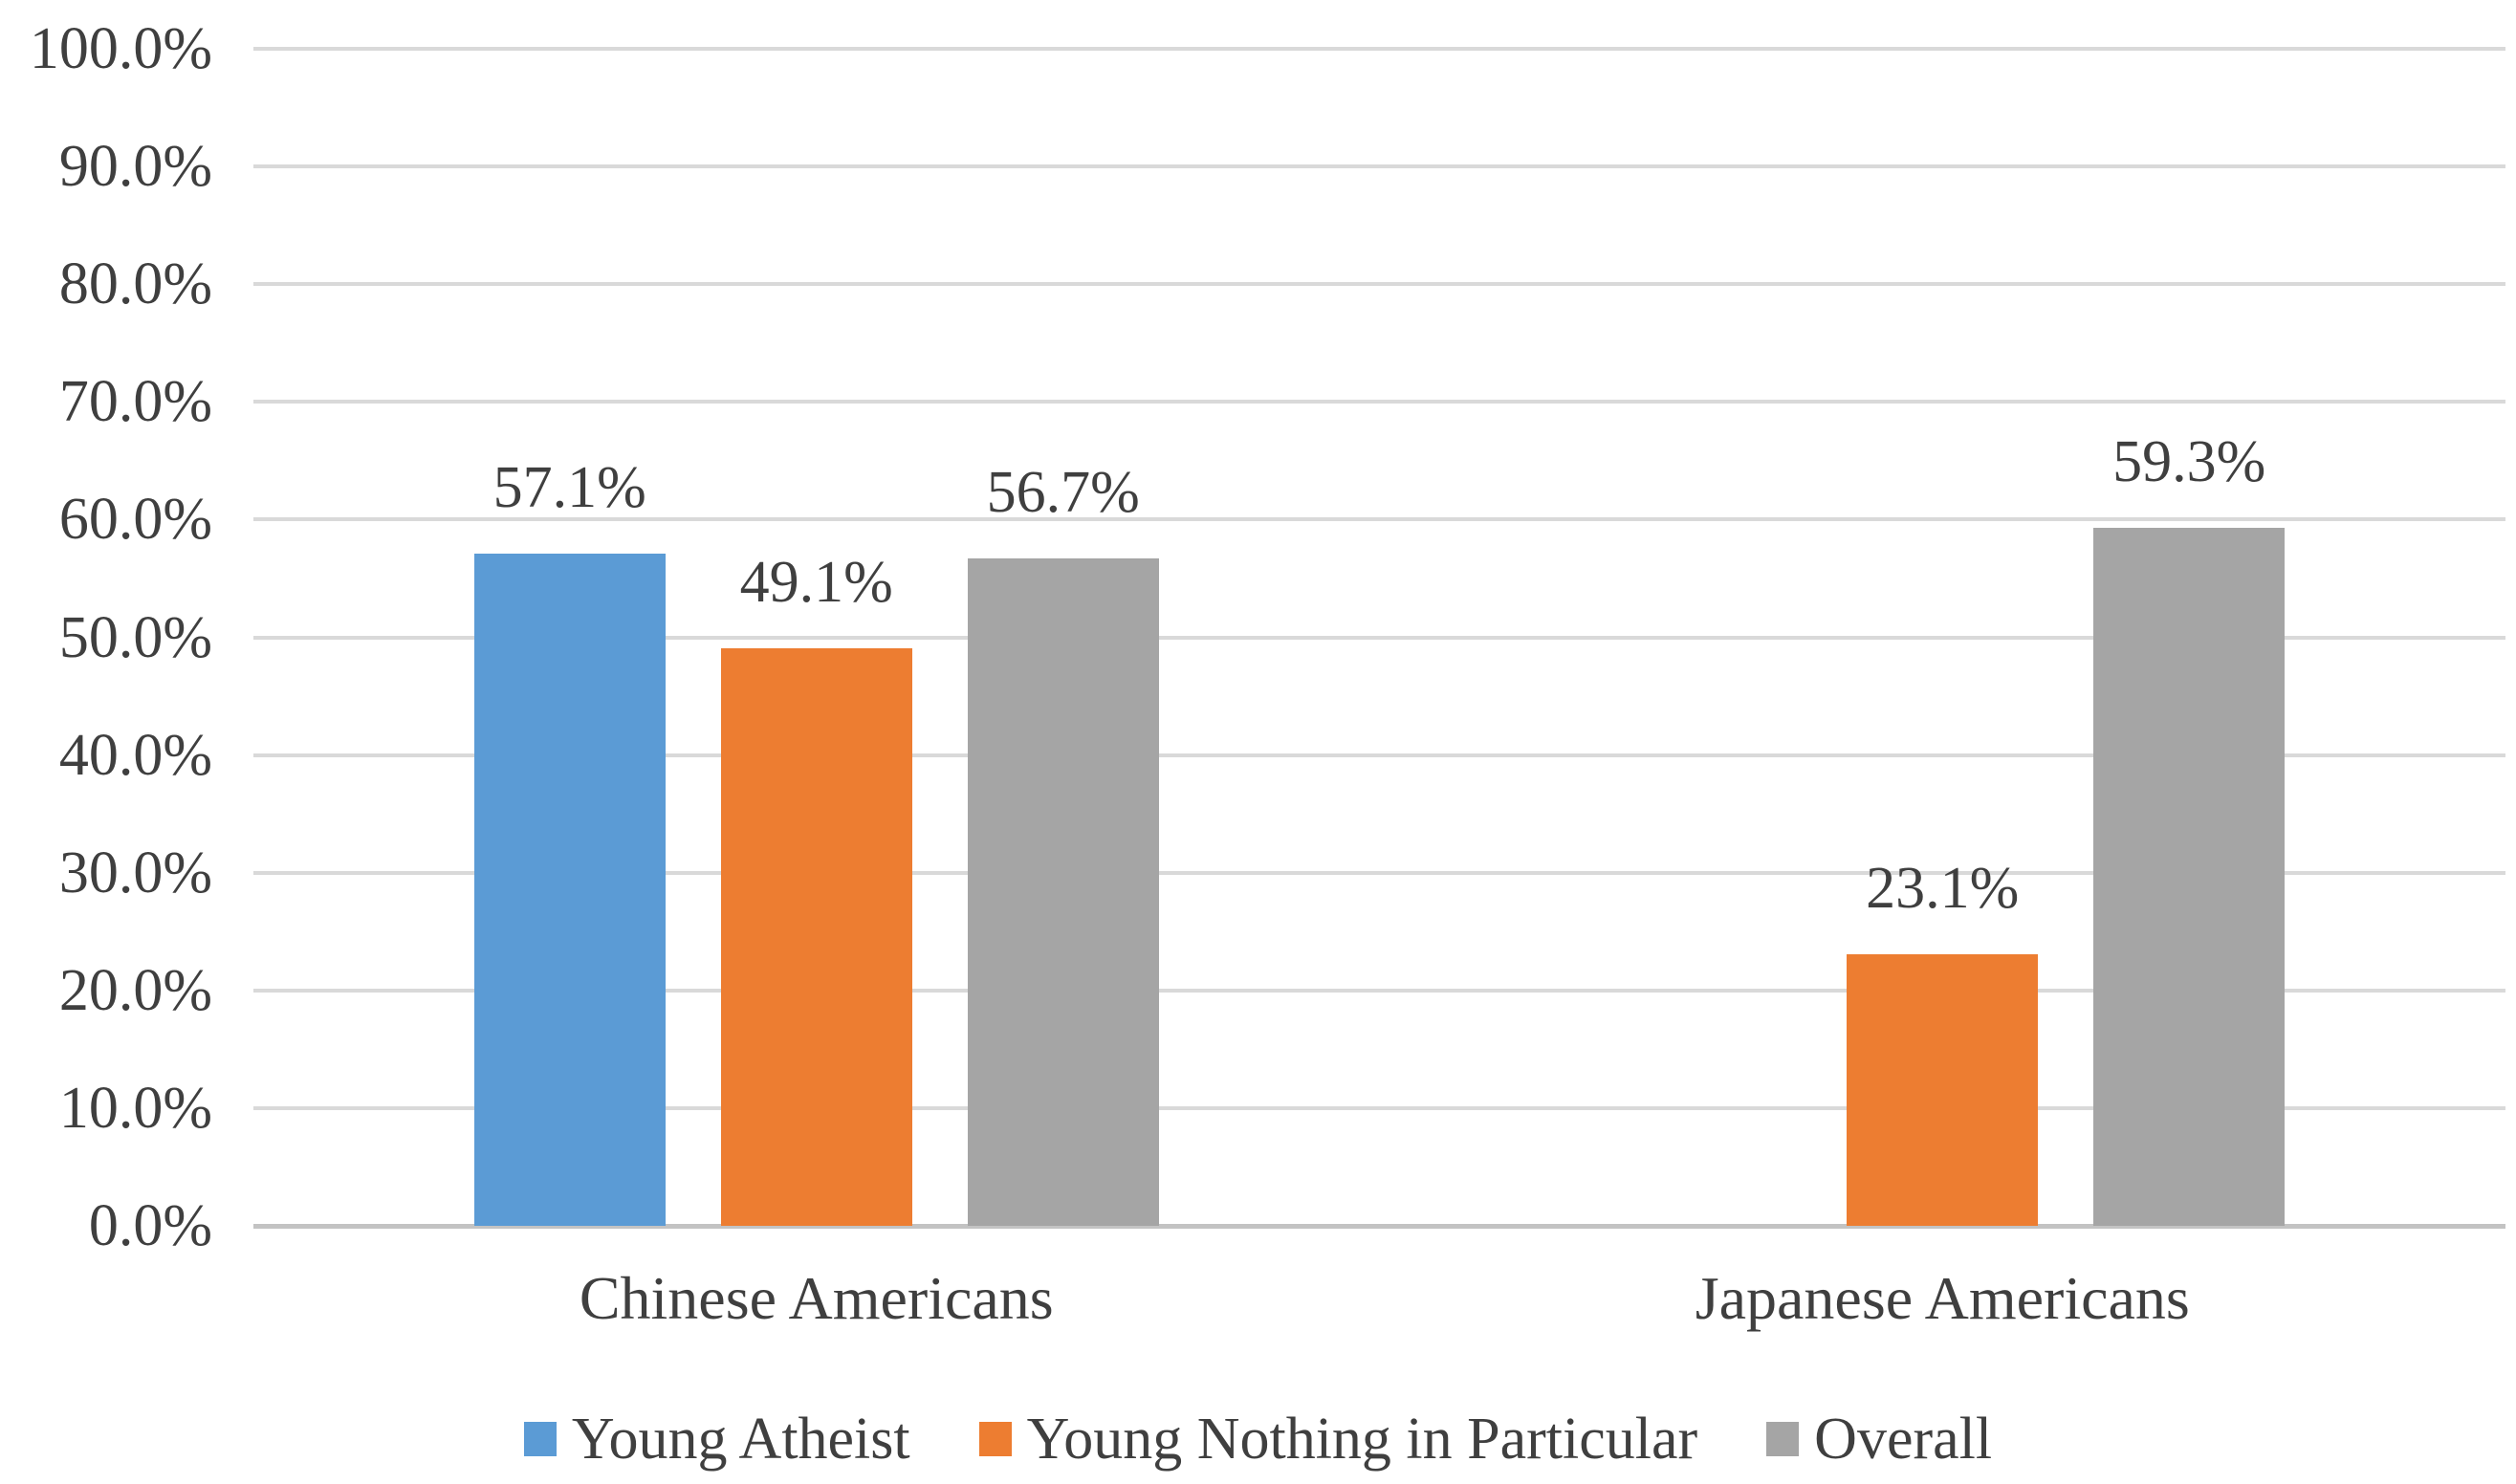  I want to click on bar-overall-japanese-americans, so click(2189, 877).